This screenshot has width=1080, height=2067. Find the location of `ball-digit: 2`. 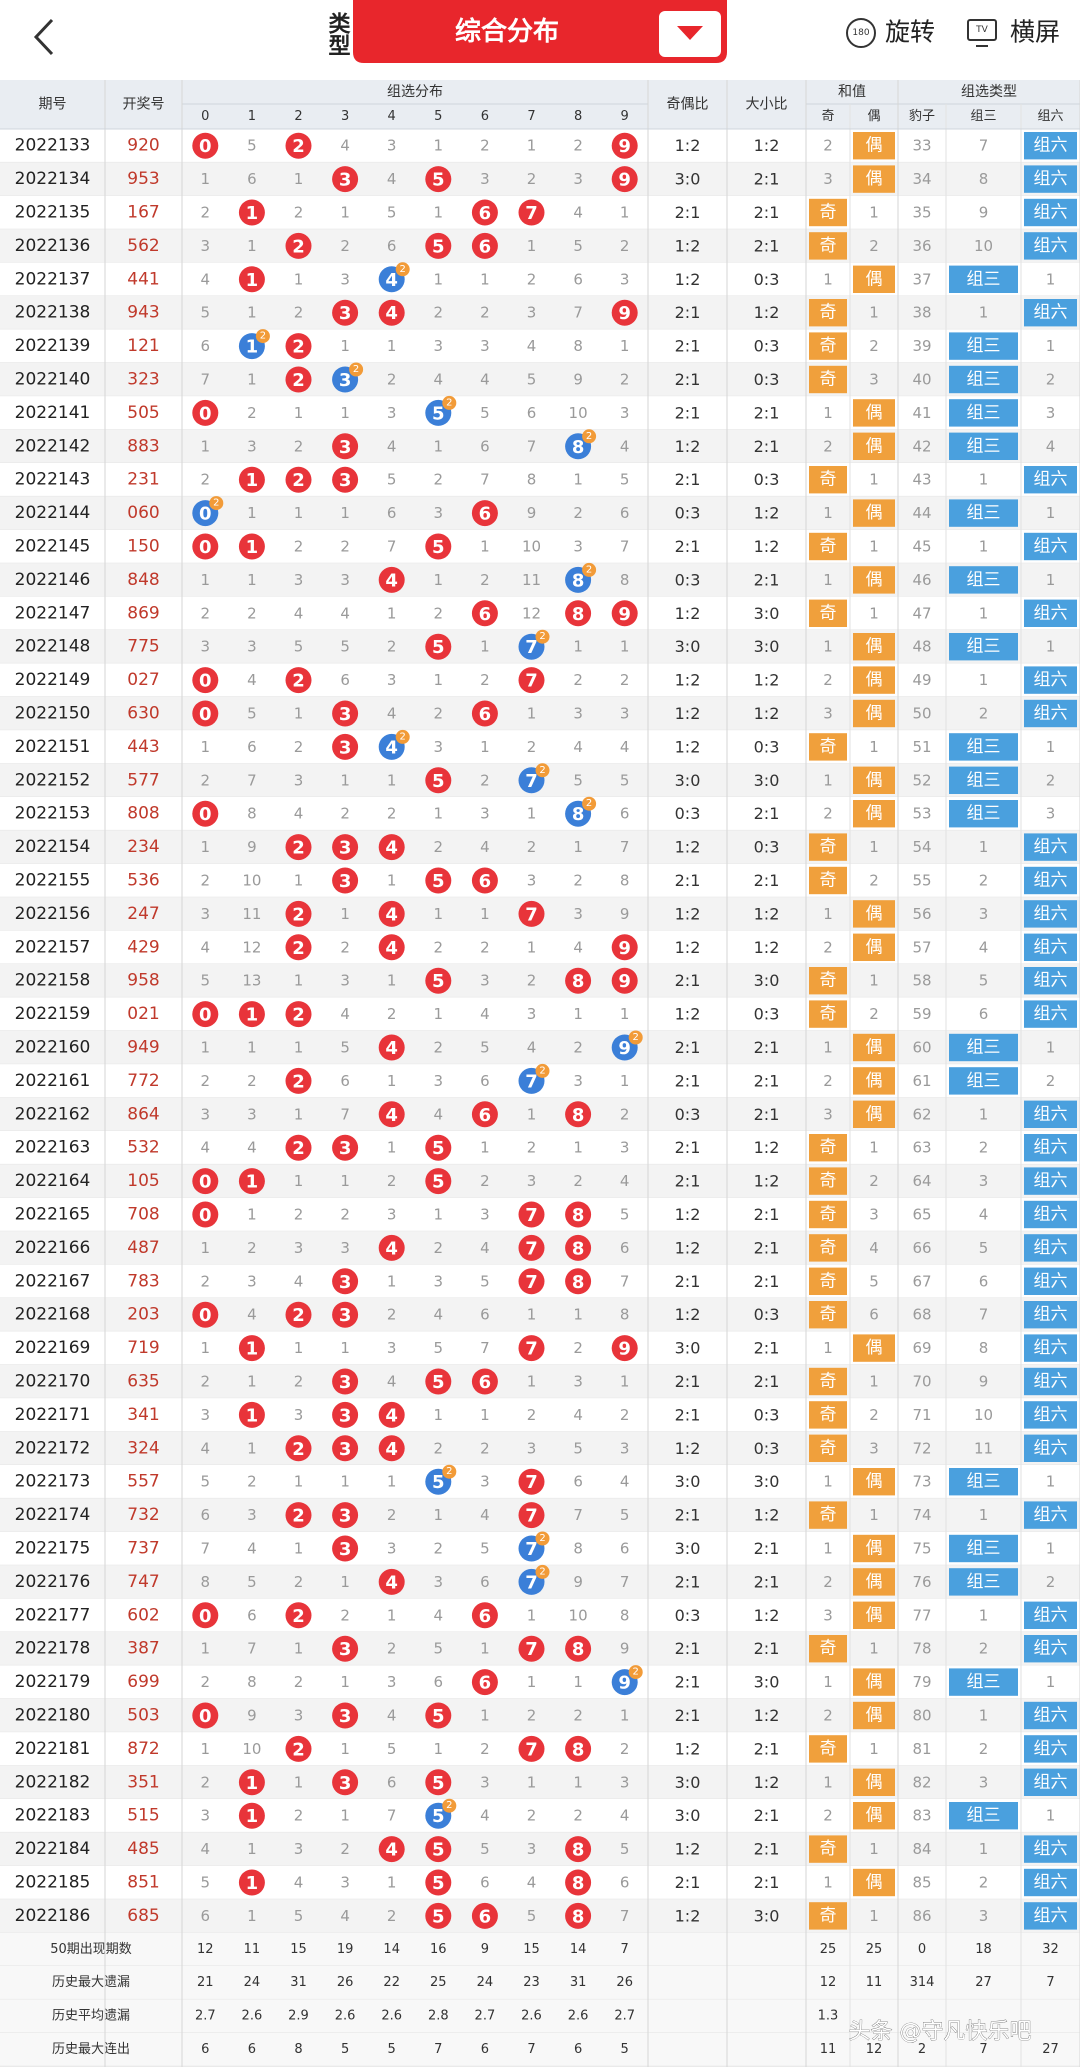

ball-digit: 2 is located at coordinates (298, 146).